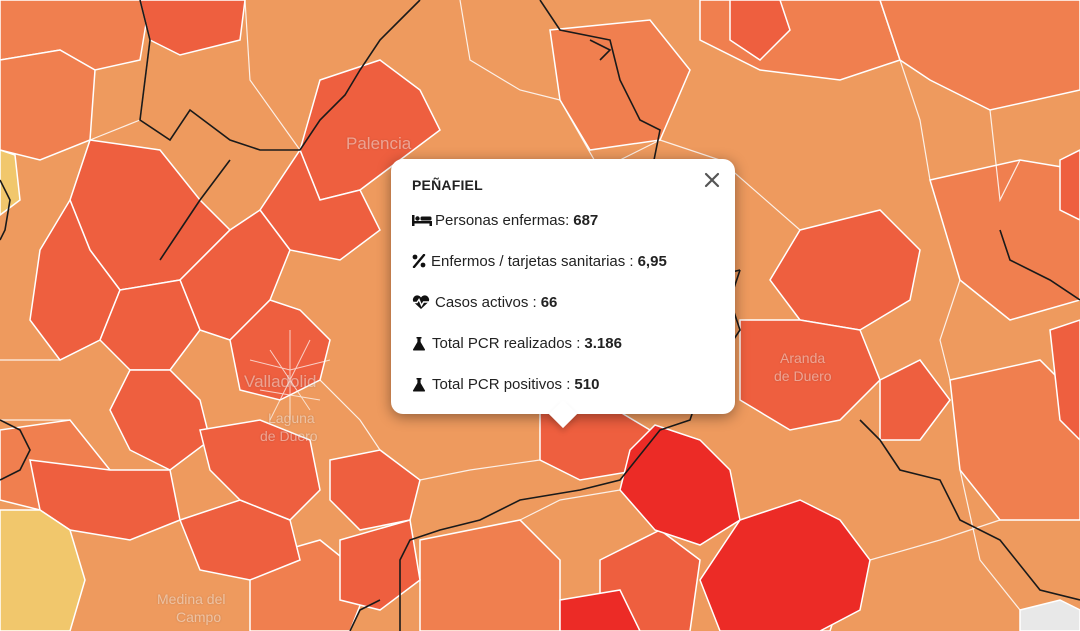  I want to click on stat-row-pcr-realizados: Total PCR realizados : 3.186, so click(563, 343).